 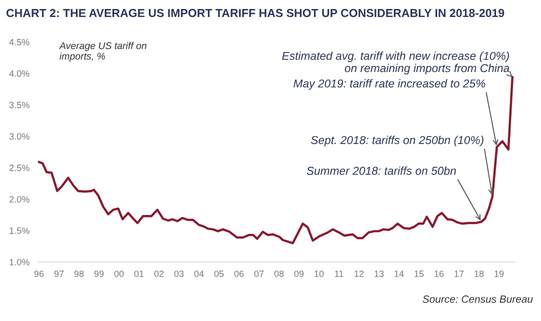 What do you see at coordinates (20, 262) in the screenshot?
I see `y-tick-label: 1.0%` at bounding box center [20, 262].